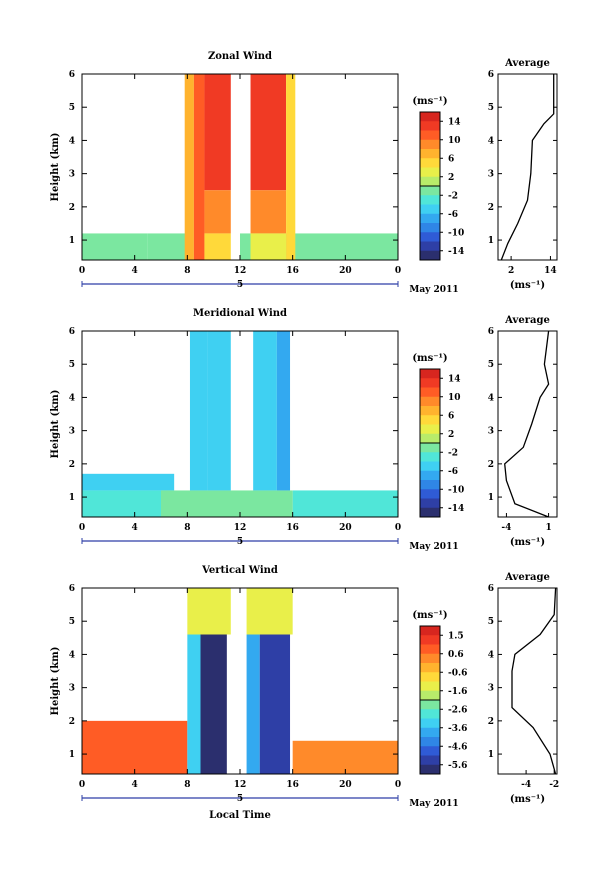  I want to click on avg-frame, so click(527, 167).